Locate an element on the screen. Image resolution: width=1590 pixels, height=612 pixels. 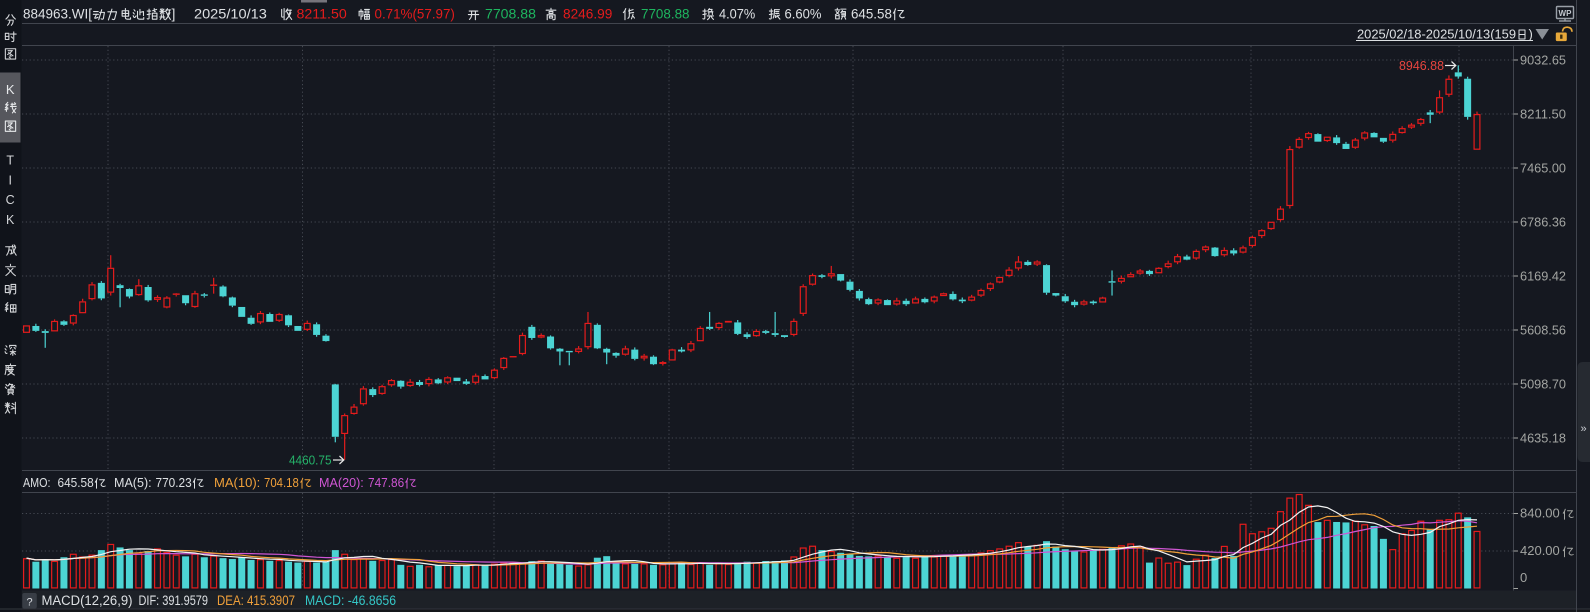
svg-text: C is located at coordinates (10, 200).